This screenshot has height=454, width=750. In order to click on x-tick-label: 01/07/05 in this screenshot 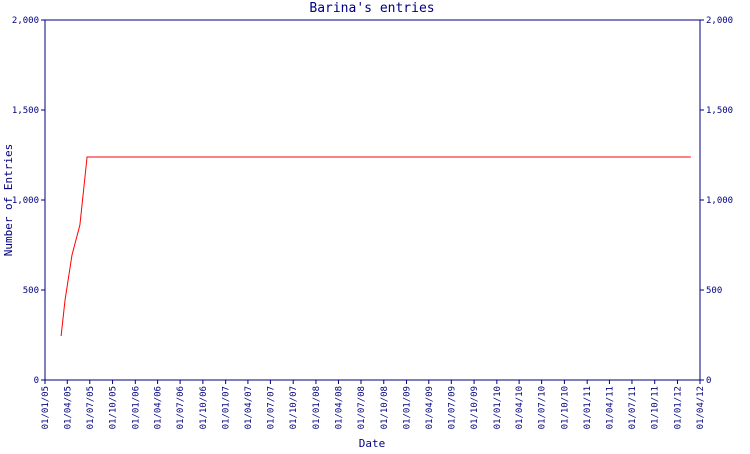, I will do `click(91, 407)`.